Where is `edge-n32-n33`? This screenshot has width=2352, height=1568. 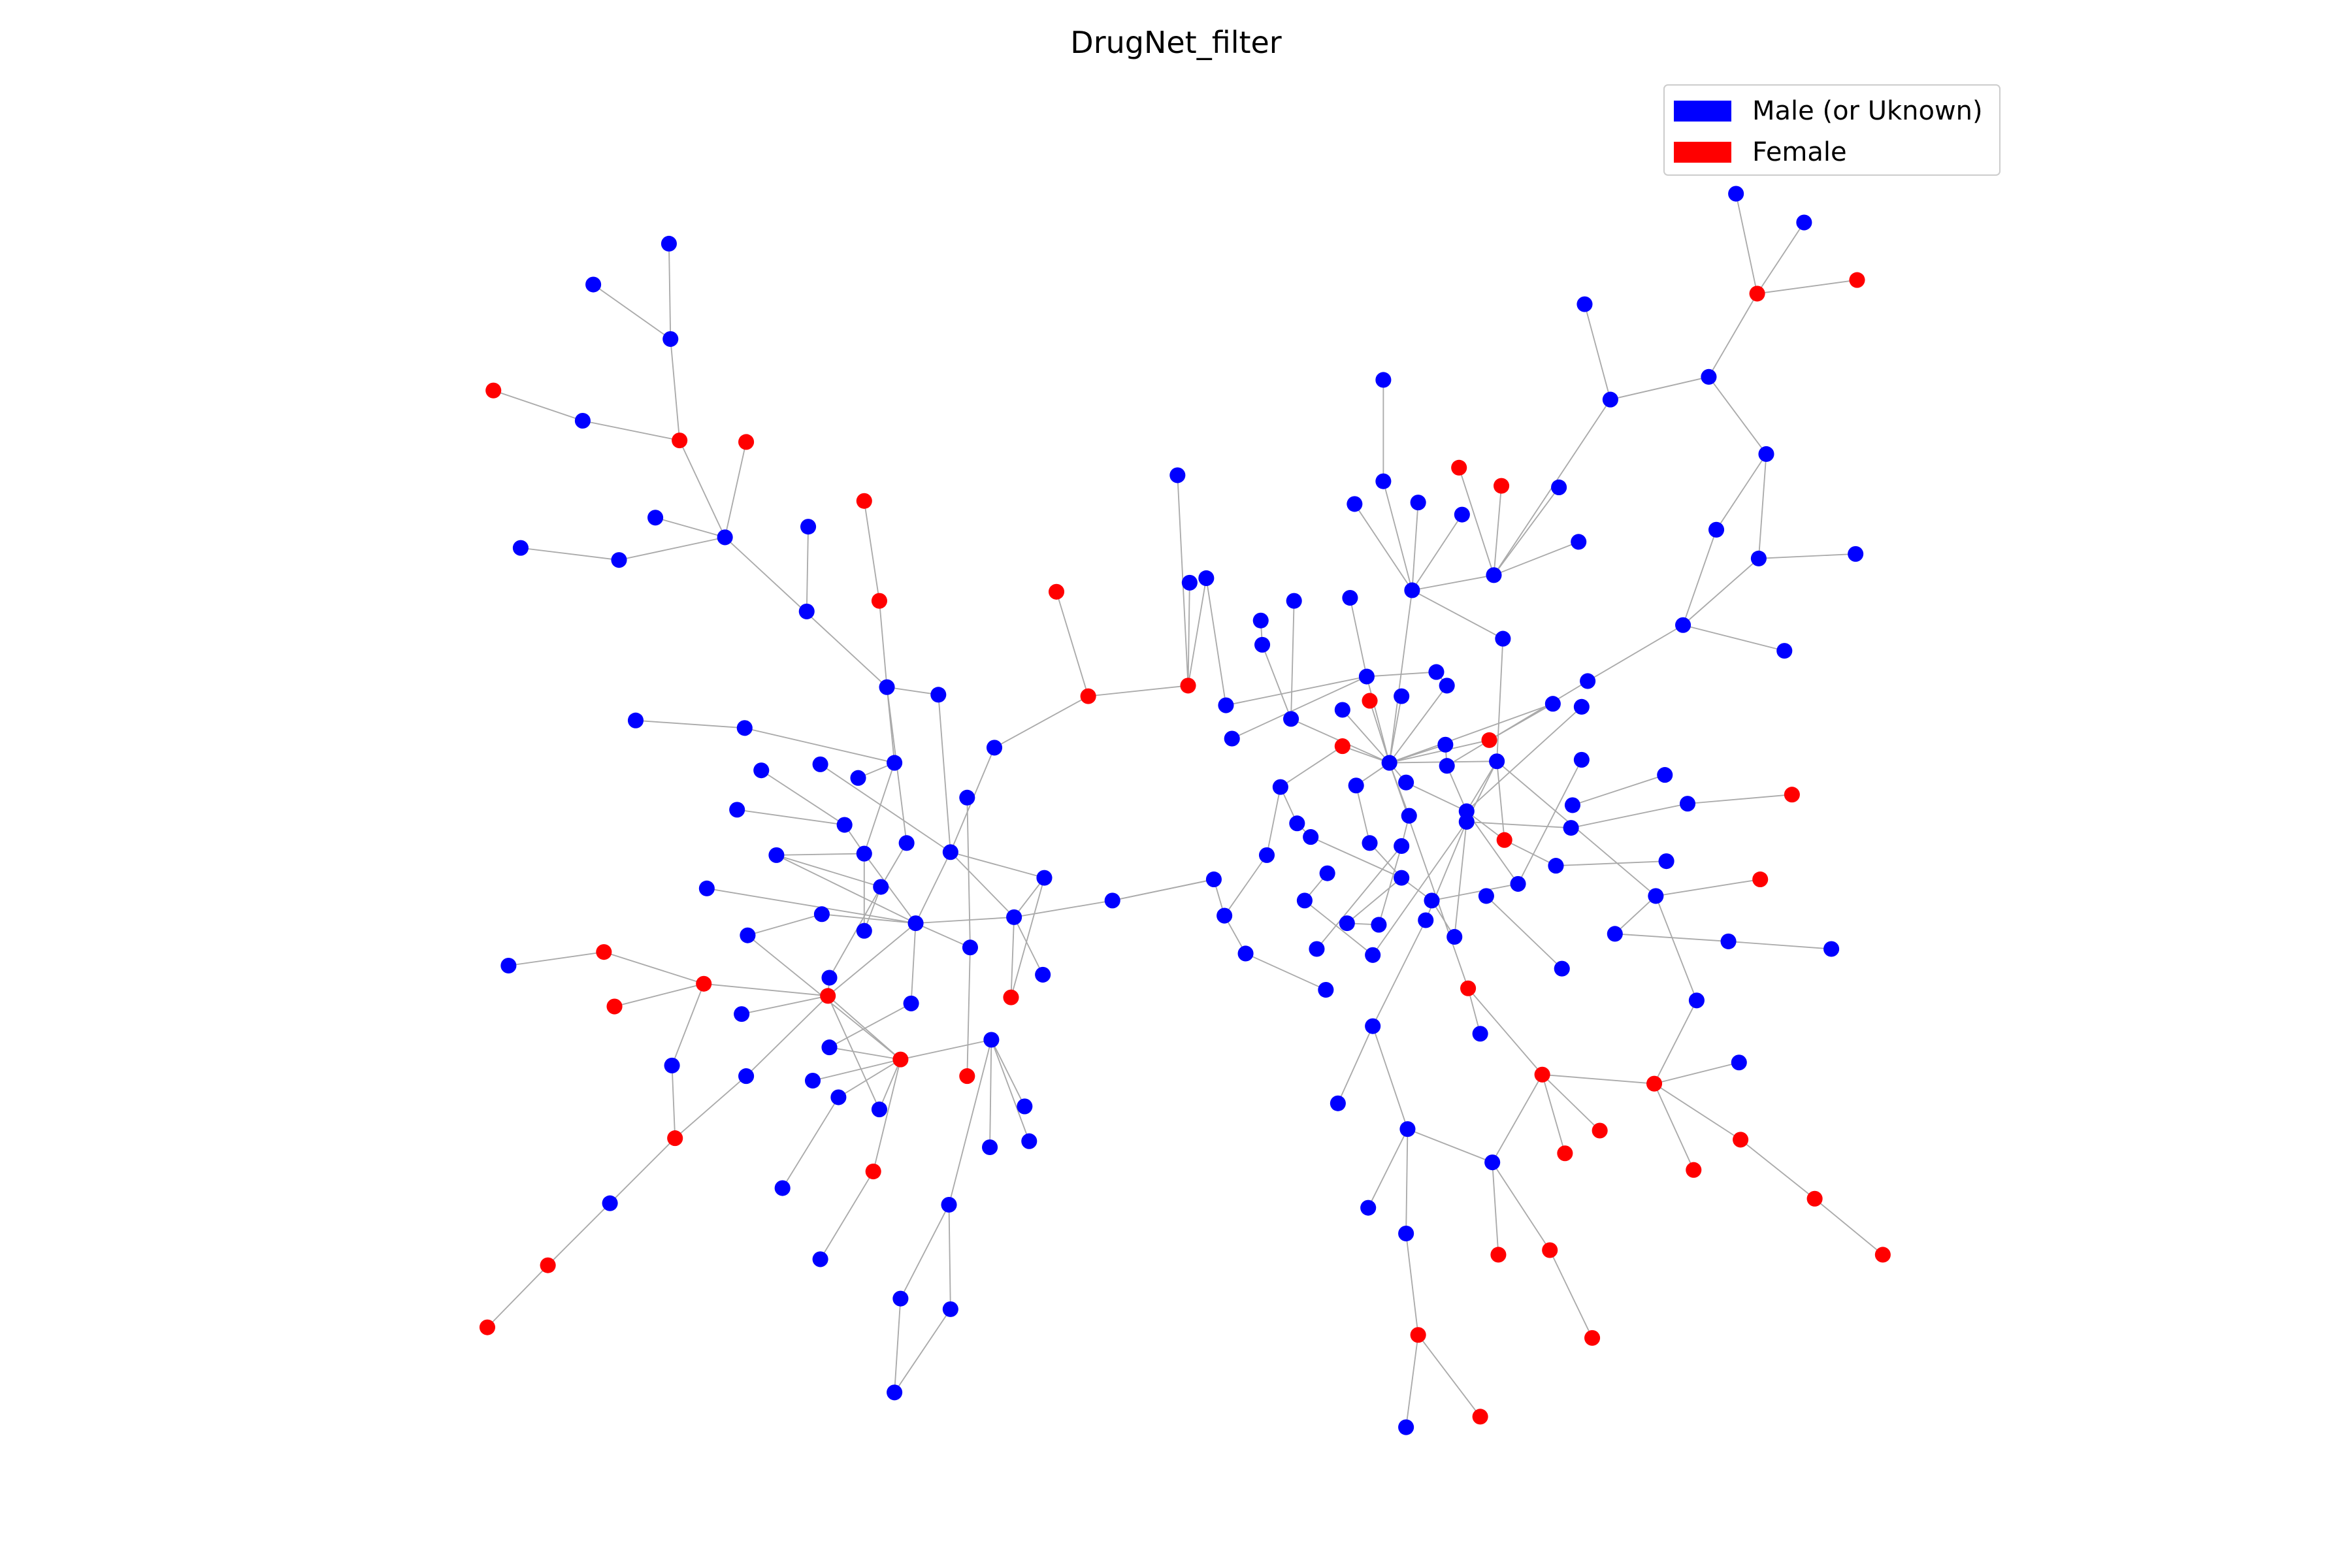
edge-n32-n33 is located at coordinates (820, 854).